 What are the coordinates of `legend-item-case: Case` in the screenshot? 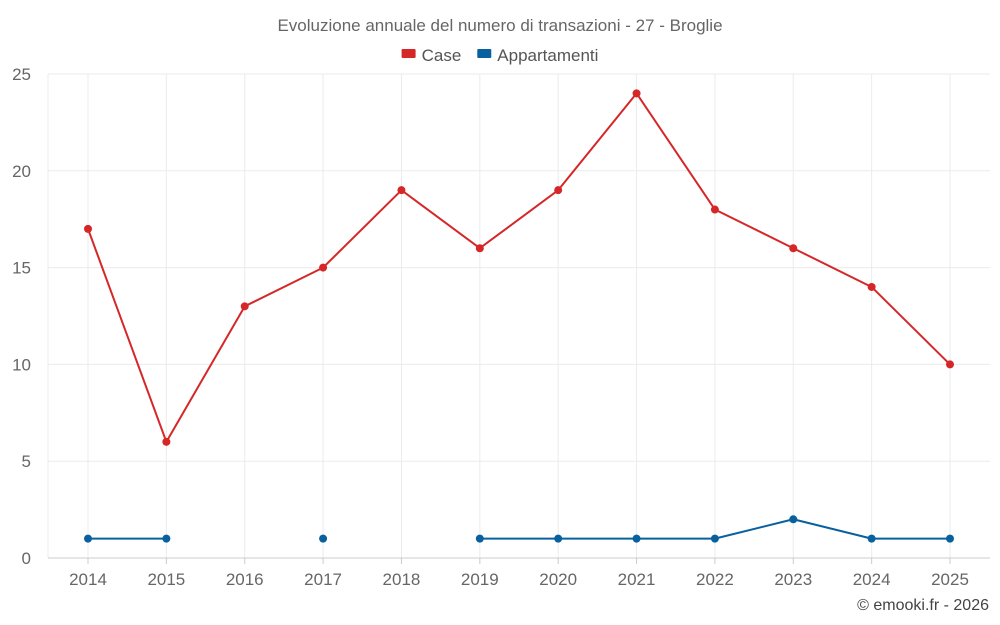 It's located at (431, 55).